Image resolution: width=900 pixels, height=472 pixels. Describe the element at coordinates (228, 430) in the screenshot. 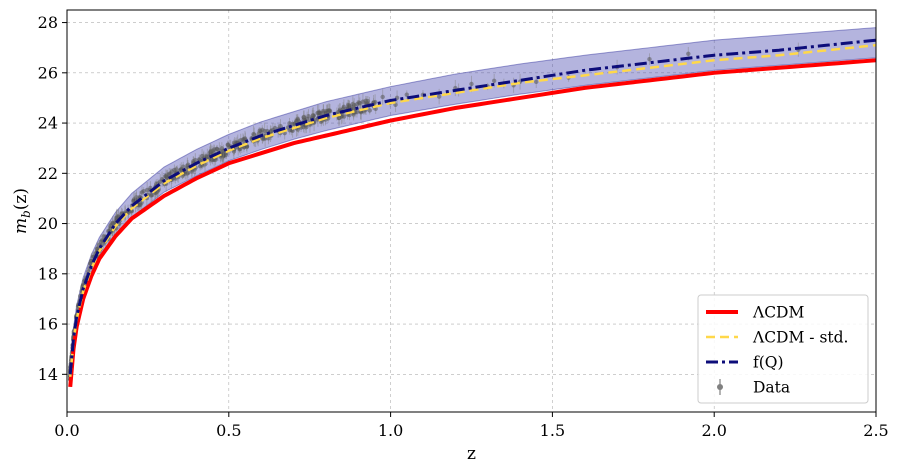

I see `x-tick-label: 0.5` at that location.